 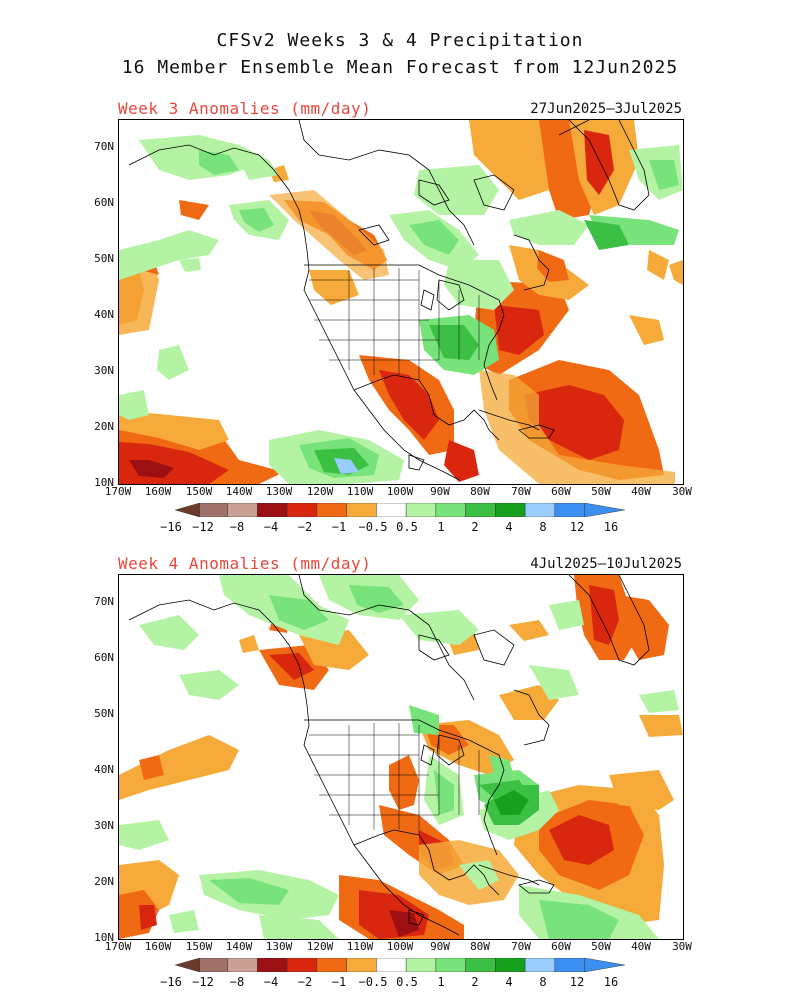 I want to click on week4-lat-30n: 30N, so click(x=104, y=825).